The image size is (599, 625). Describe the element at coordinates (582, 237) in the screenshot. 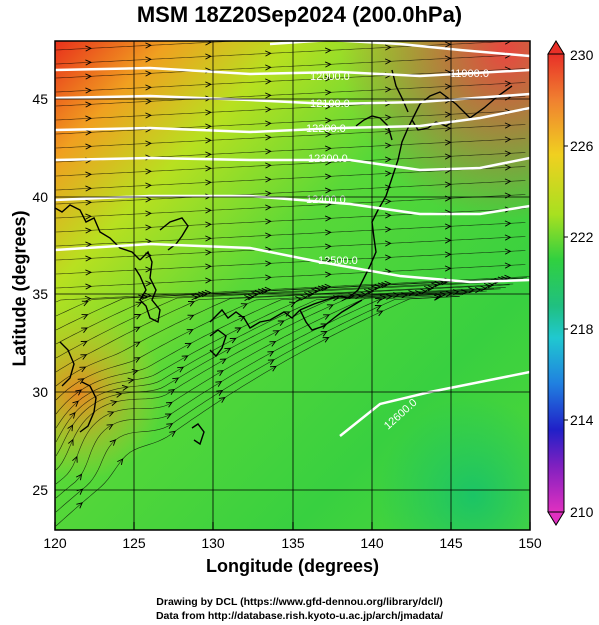

I see `colorbar-tick-label: 222` at that location.